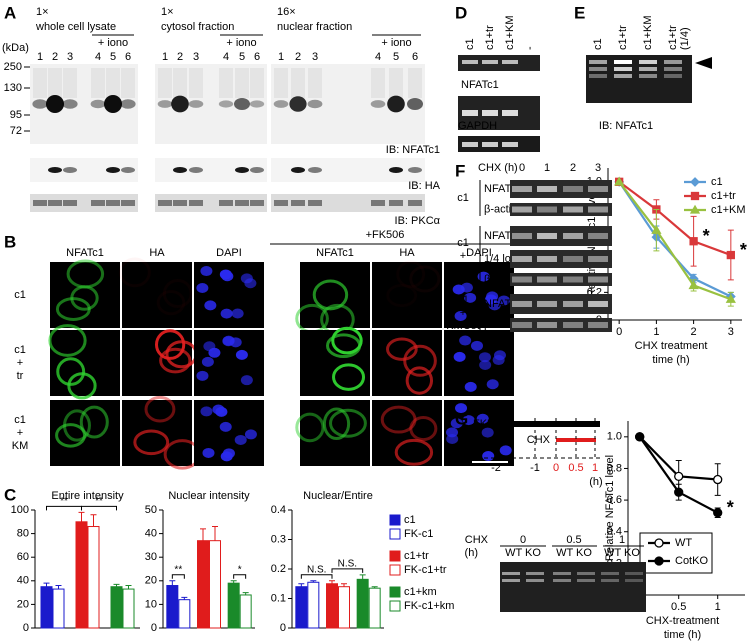 This screenshot has height=641, width=750. Describe the element at coordinates (561, 304) in the screenshot. I see `blot` at that location.